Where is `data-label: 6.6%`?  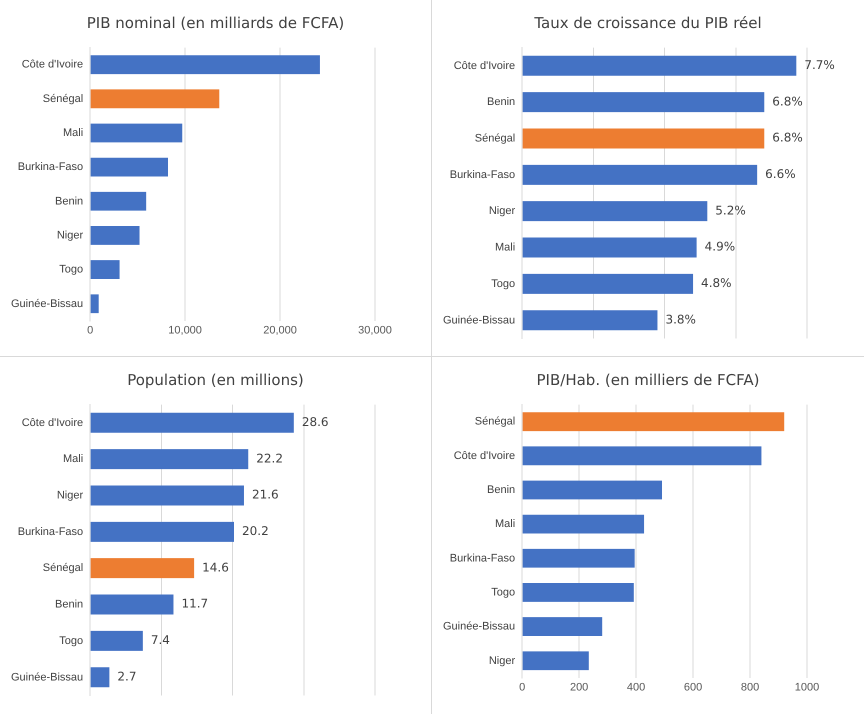
data-label: 6.6% is located at coordinates (780, 173).